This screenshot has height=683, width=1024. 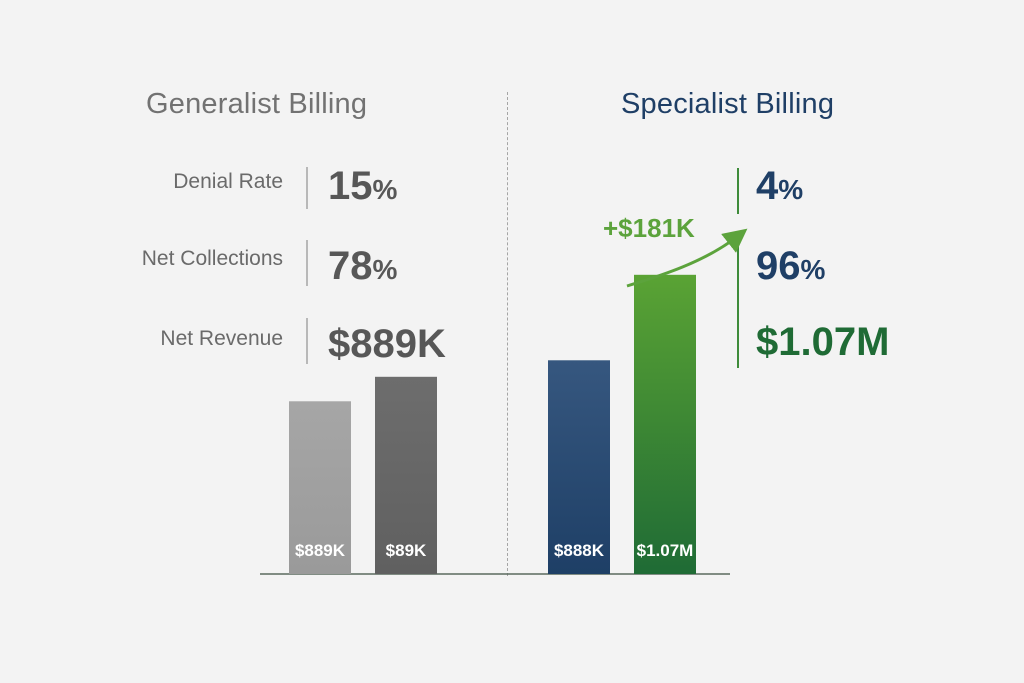 What do you see at coordinates (212, 258) in the screenshot?
I see `net-collections-label: Net Collections` at bounding box center [212, 258].